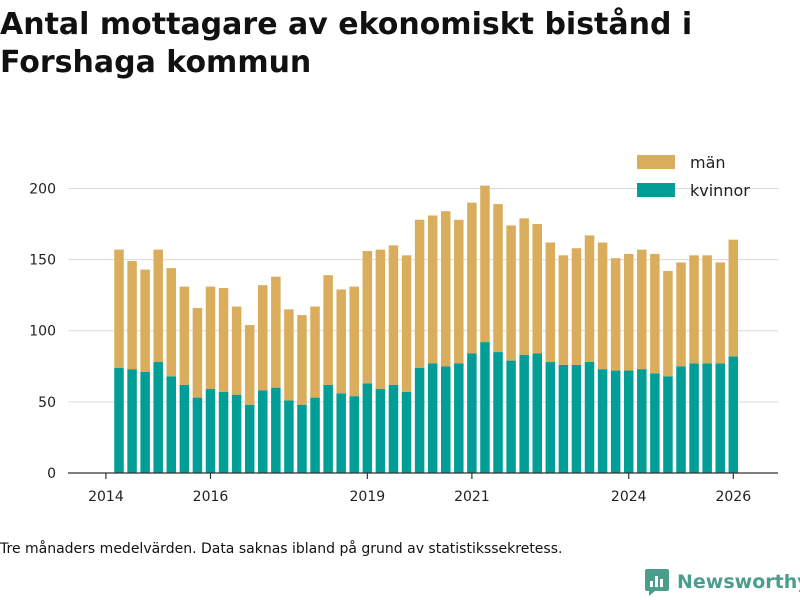 The height and width of the screenshot is (600, 800). I want to click on newsworthy-brand: Newsworthy, so click(722, 582).